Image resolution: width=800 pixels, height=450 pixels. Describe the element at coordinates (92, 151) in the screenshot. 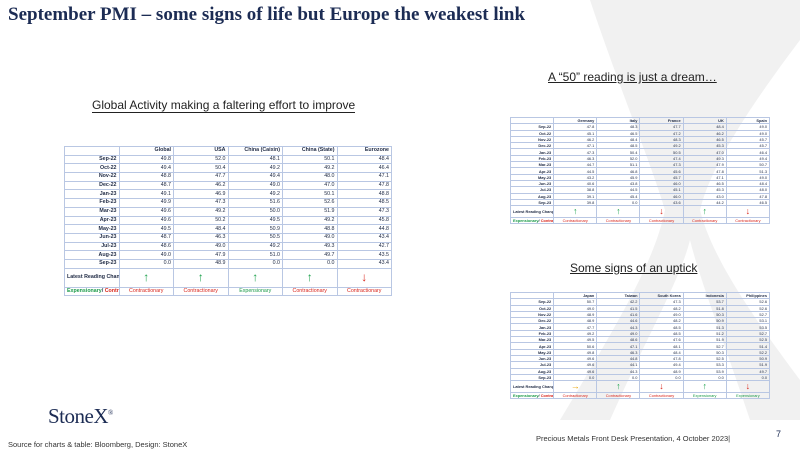

I see `header-corner-cell` at that location.